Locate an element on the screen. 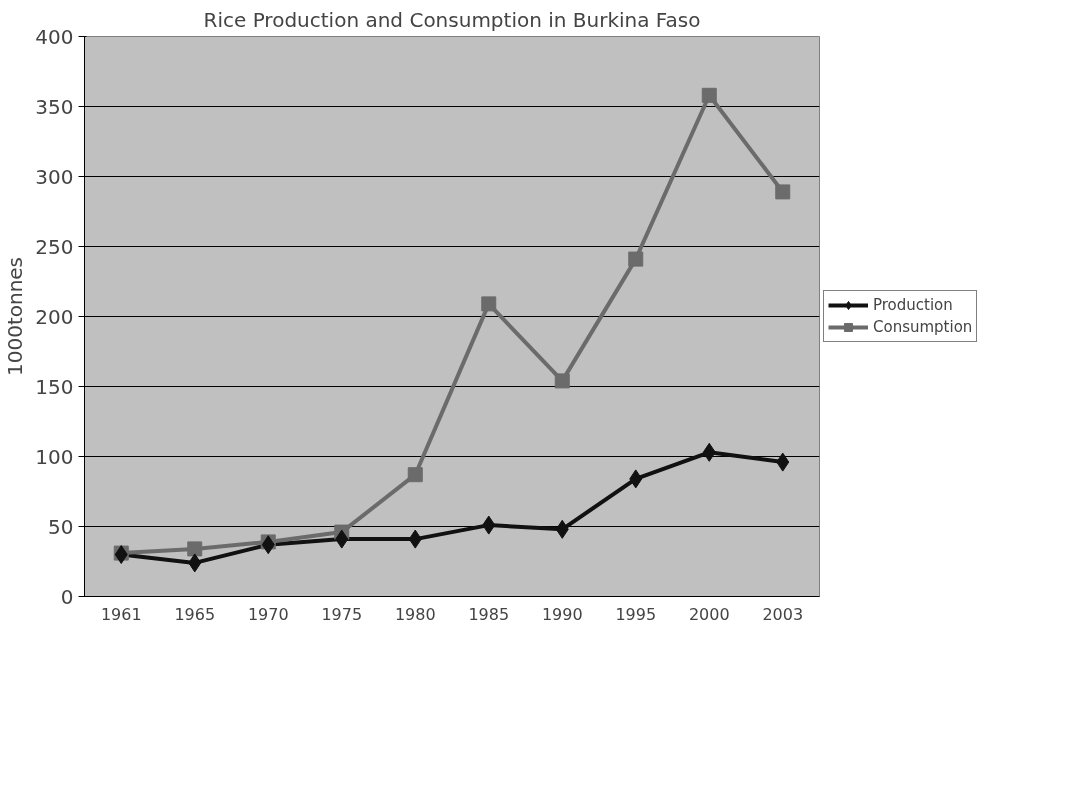  x-tick-label: 1965 is located at coordinates (195, 614).